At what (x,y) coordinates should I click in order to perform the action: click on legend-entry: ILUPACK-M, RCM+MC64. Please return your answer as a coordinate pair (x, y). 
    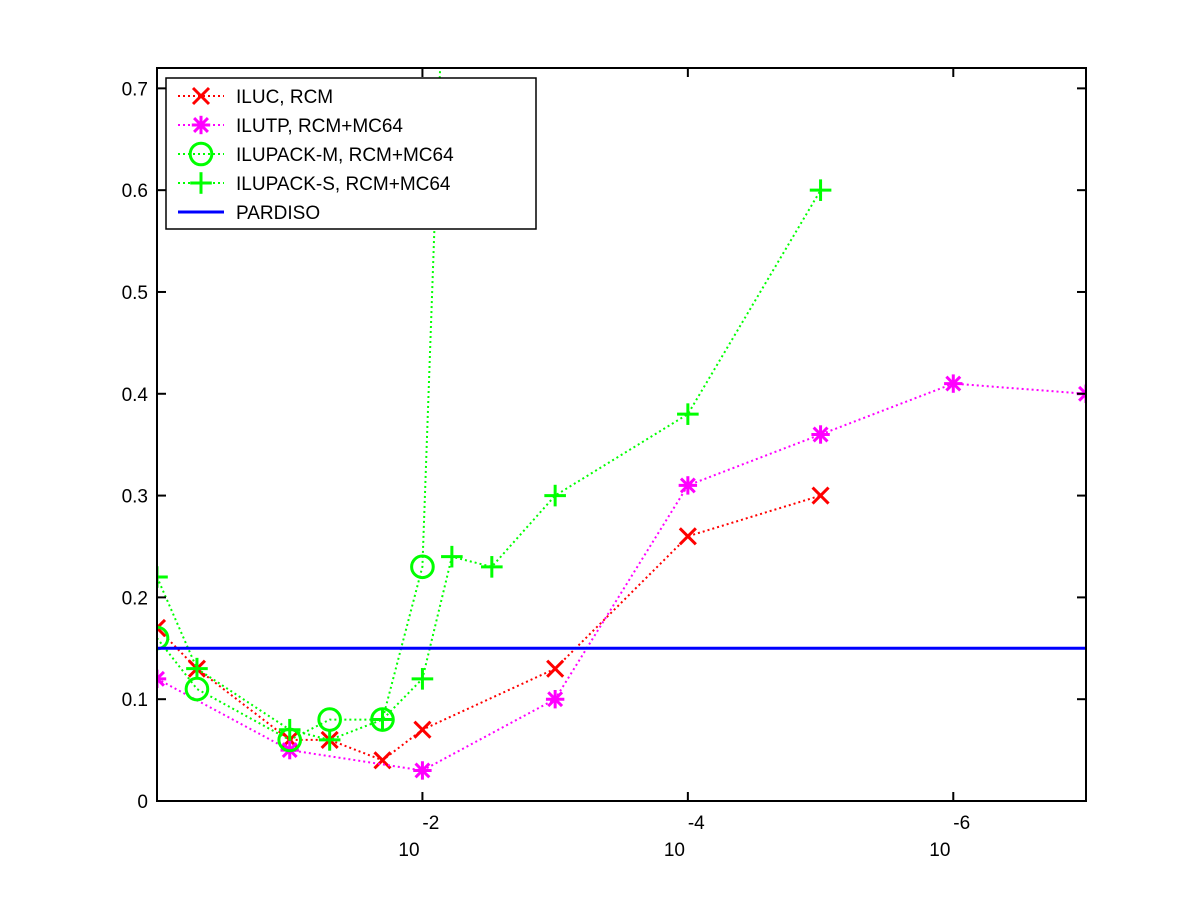
    Looking at the image, I should click on (316, 154).